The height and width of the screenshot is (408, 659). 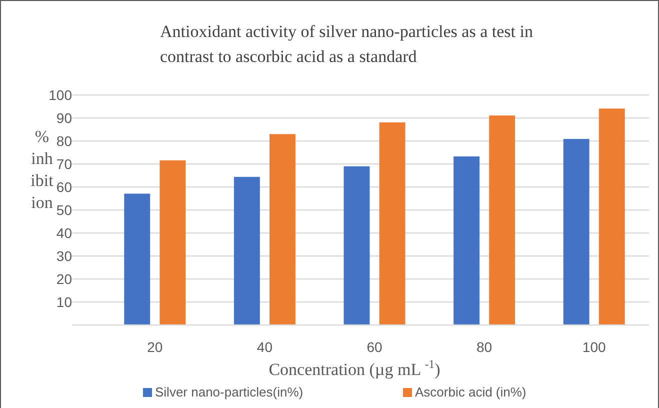 What do you see at coordinates (347, 44) in the screenshot?
I see `chart-title: Antioxidant activity of silver nano-particles as a test in contrast to ascorbic acid as a standard` at bounding box center [347, 44].